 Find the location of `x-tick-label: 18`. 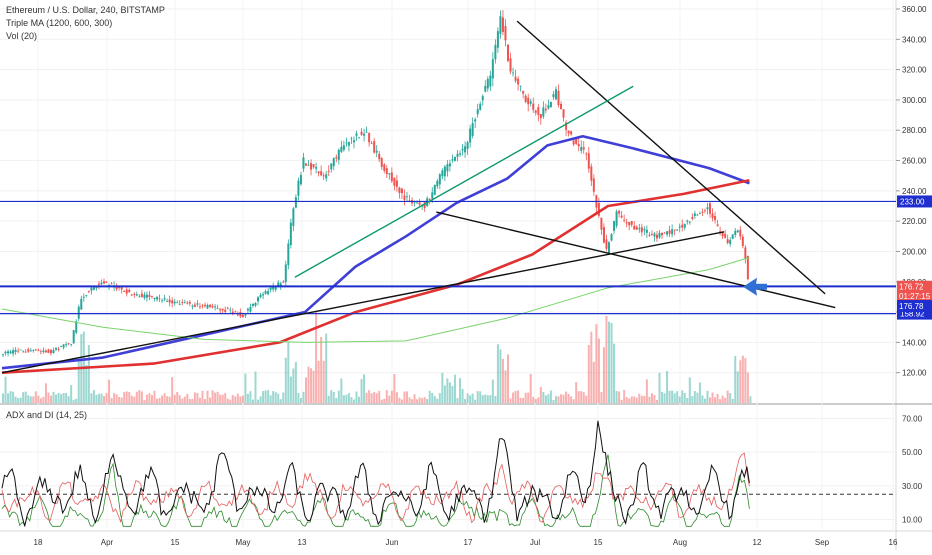

x-tick-label: 18 is located at coordinates (38, 542).